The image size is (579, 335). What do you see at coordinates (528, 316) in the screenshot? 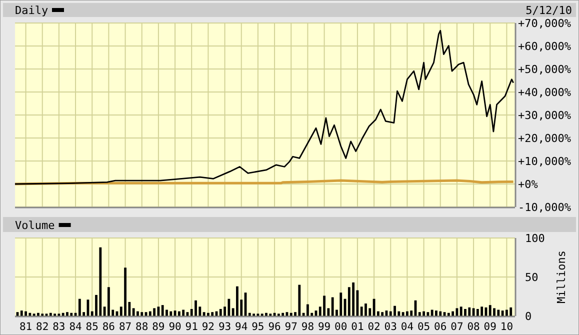
I see `y-tick-label: 0` at bounding box center [528, 316].